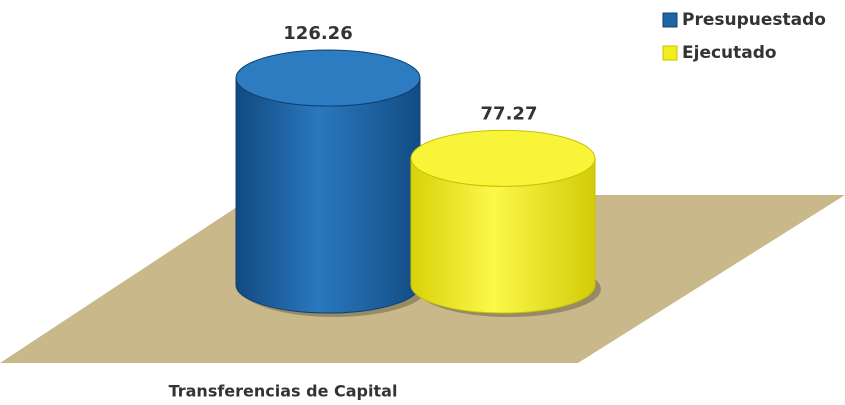 The width and height of the screenshot is (845, 405). What do you see at coordinates (317, 33) in the screenshot?
I see `value-label: 126.26` at bounding box center [317, 33].